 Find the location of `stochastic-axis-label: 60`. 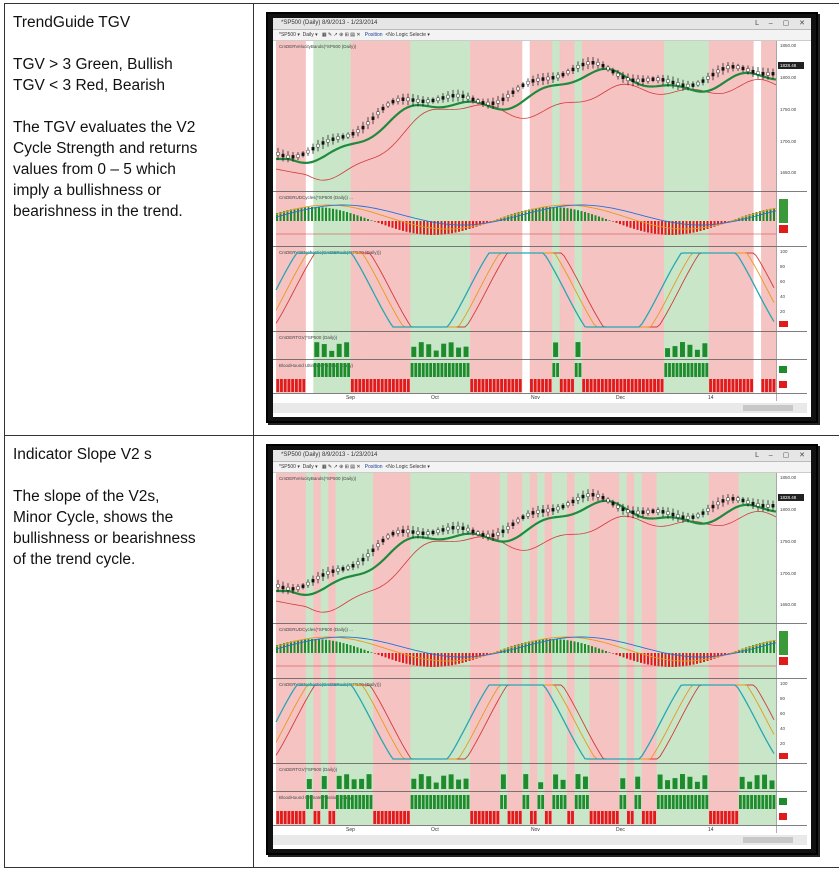

stochastic-axis-label: 60 is located at coordinates (783, 713).